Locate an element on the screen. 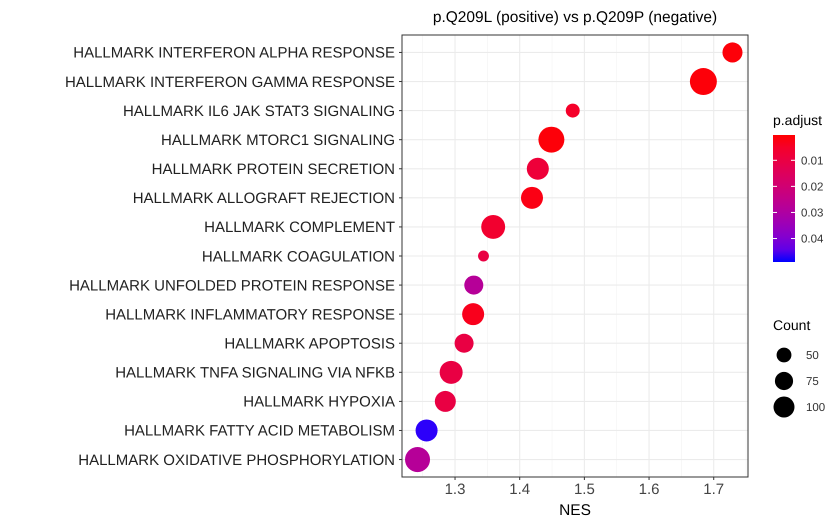 The height and width of the screenshot is (521, 833). color-bar-label: 0.03 is located at coordinates (812, 213).